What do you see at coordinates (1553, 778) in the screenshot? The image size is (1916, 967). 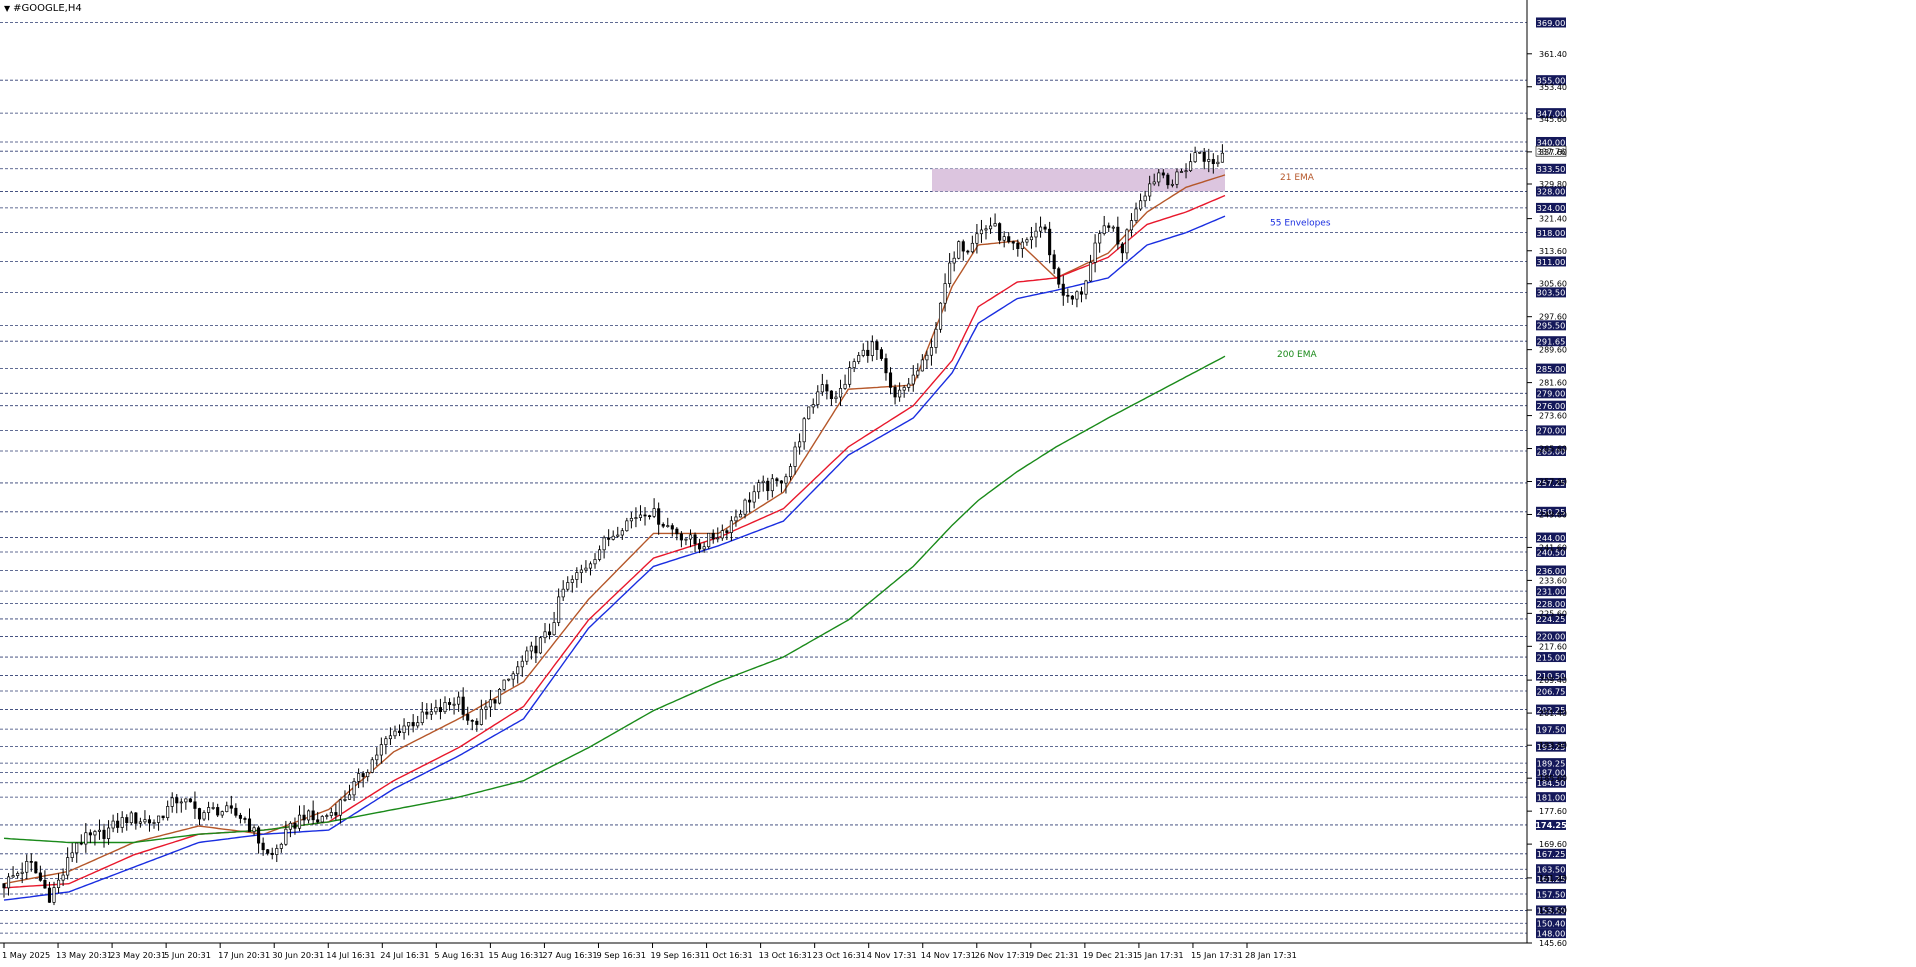 I see `y-tick-label: 185.60` at bounding box center [1553, 778].